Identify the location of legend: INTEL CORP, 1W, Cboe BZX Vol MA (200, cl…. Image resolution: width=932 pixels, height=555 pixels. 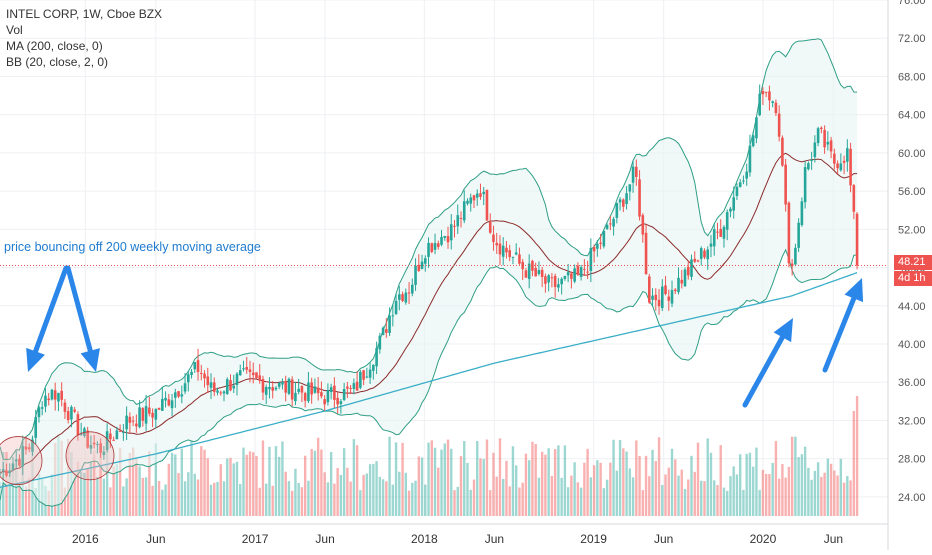
(84, 38).